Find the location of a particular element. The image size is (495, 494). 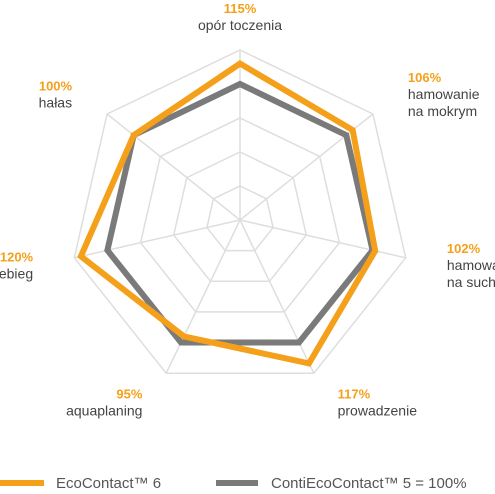

axis-name-label: prowadzenie is located at coordinates (378, 411).